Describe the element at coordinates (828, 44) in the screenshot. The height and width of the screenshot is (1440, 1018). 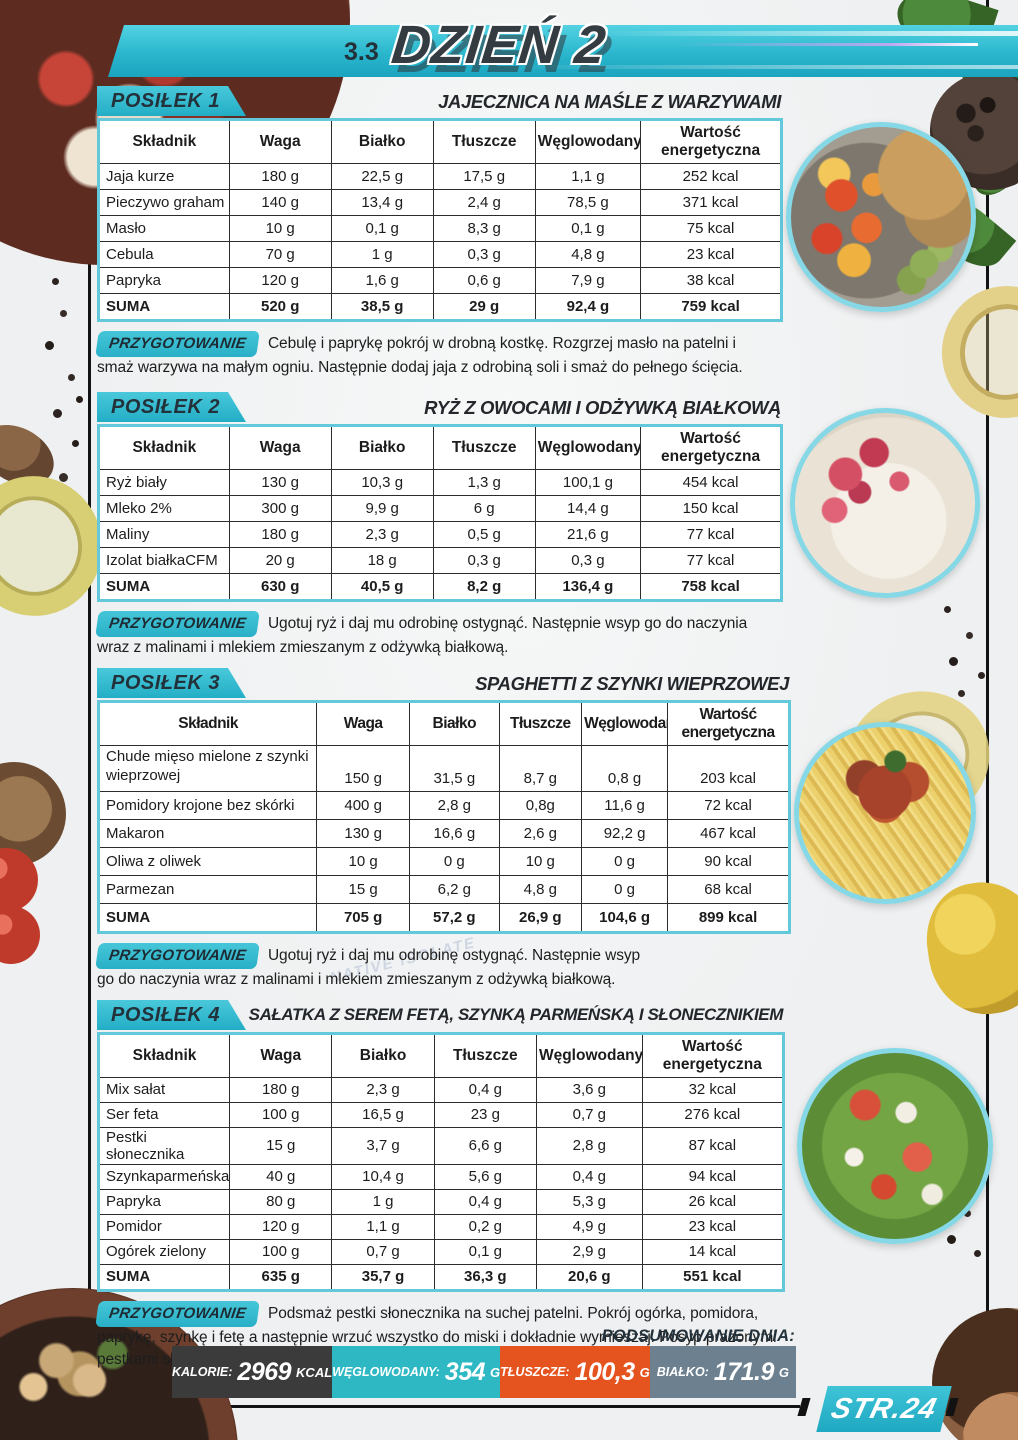
I see `banner-streak` at that location.